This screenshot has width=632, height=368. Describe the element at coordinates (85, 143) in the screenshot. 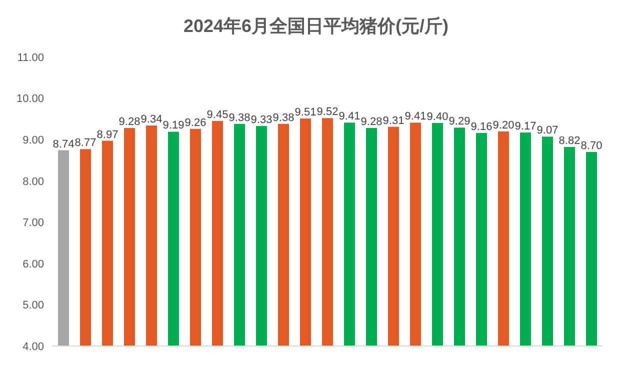

I see `data-label: 8.77` at that location.